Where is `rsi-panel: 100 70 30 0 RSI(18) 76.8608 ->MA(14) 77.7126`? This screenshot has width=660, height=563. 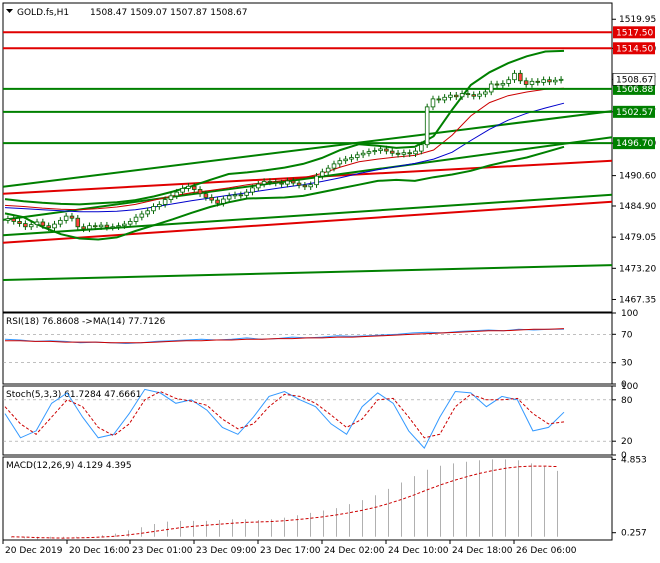 rsi-panel: 100 70 30 0 RSI(18) 76.8608 ->MA(14) 77.7126 is located at coordinates (320, 349).